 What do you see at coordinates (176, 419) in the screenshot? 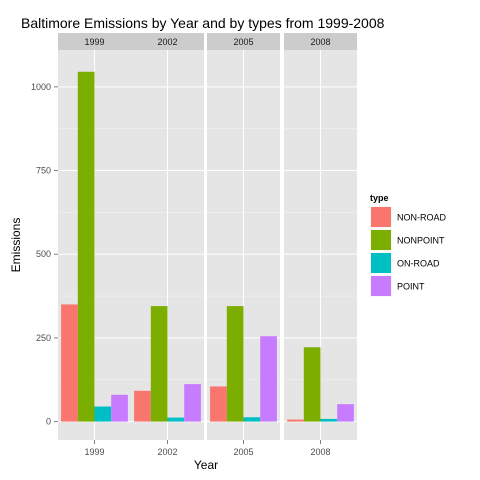
I see `bar-on-road-2002` at bounding box center [176, 419].